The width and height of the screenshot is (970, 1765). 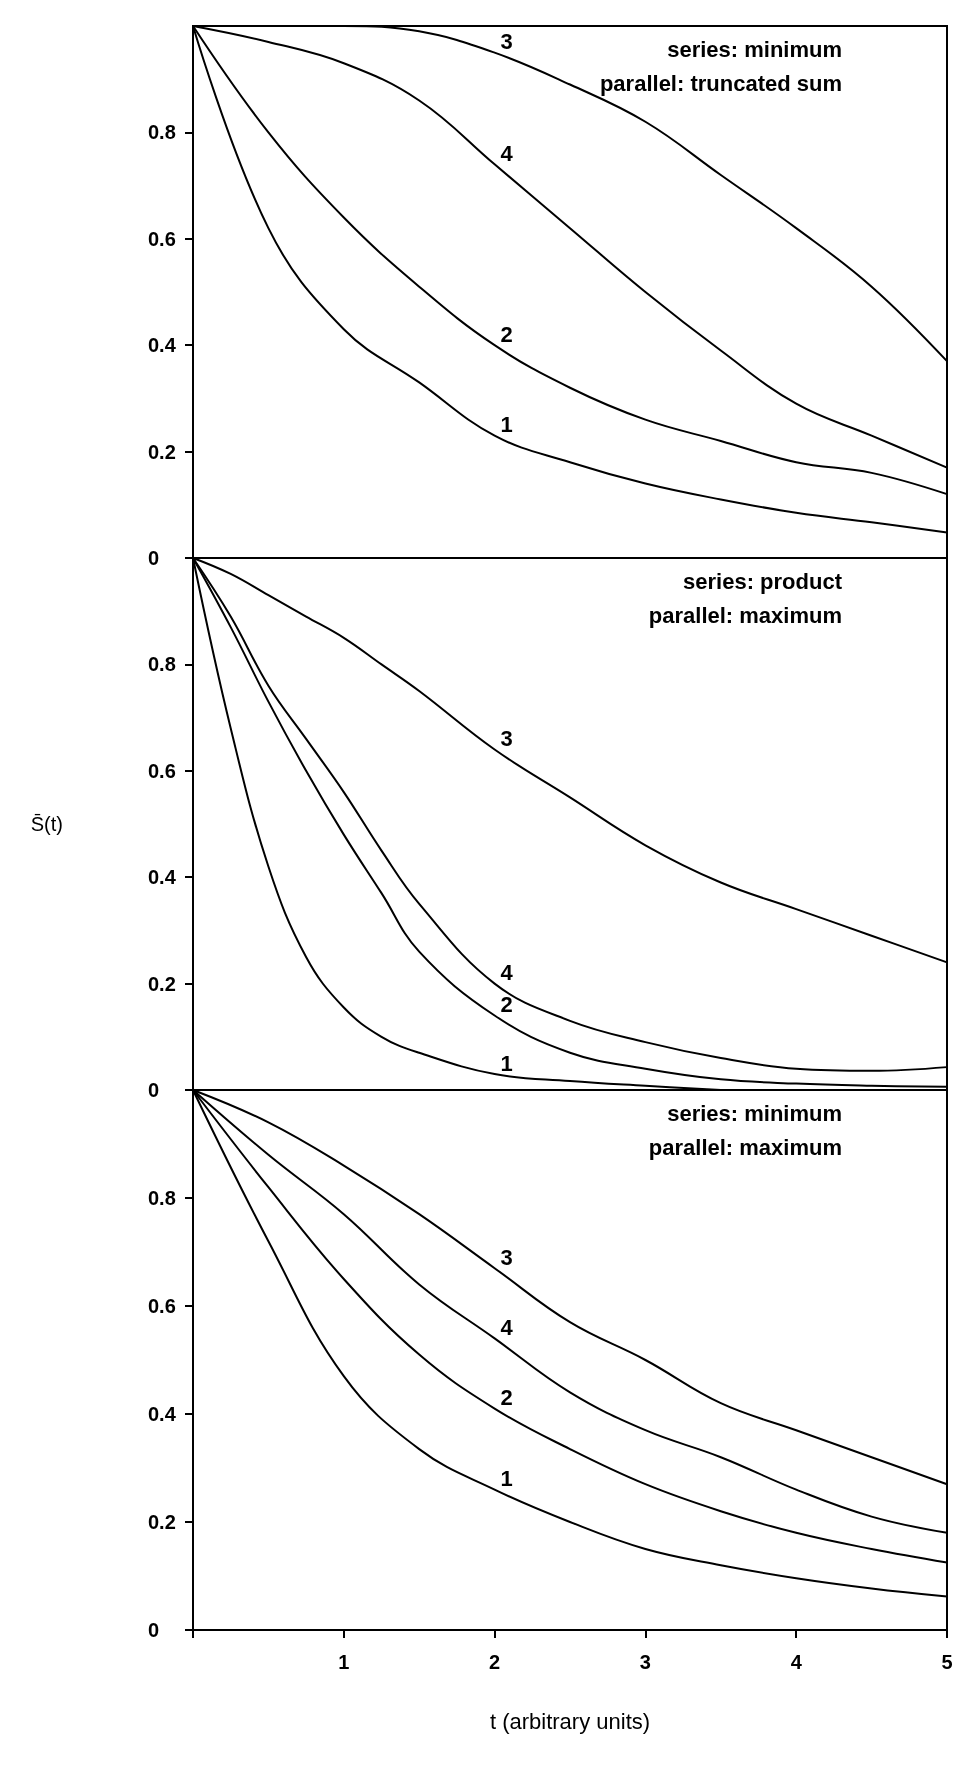 What do you see at coordinates (721, 83) in the screenshot?
I see `annotation: parallel: truncated sum` at bounding box center [721, 83].